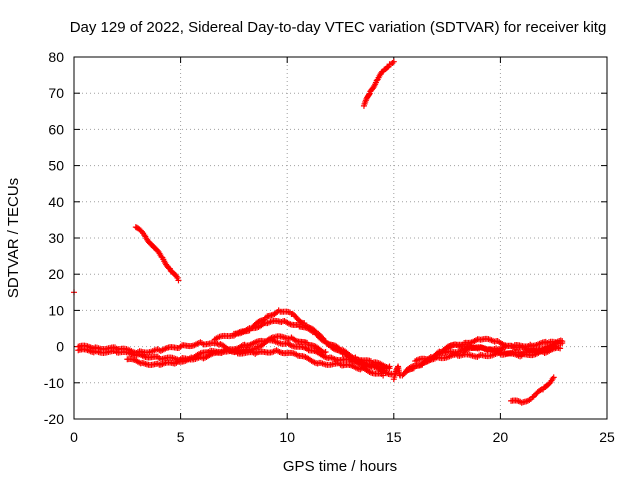 The height and width of the screenshot is (480, 640). Describe the element at coordinates (157, 254) in the screenshot. I see `series-track-early-descend` at that location.